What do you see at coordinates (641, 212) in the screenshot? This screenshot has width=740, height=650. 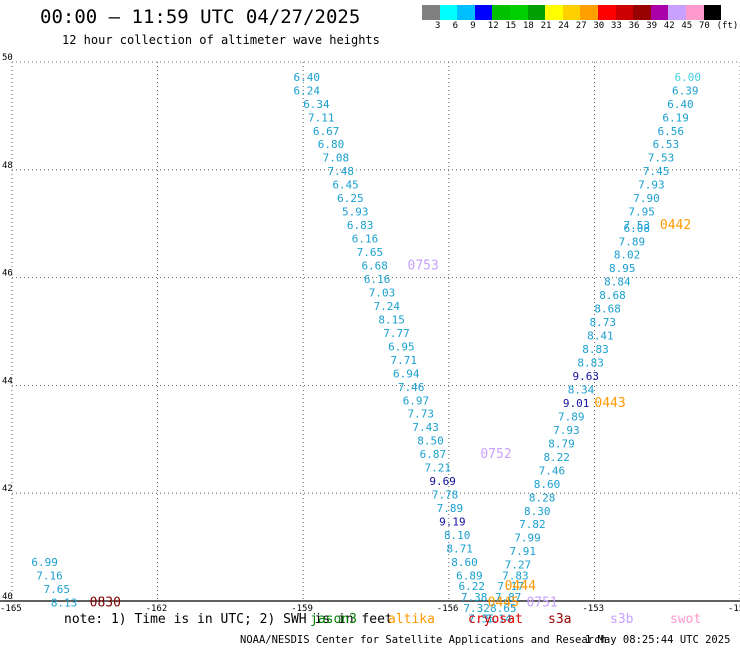 I see `wave-height-value: 7.95` at bounding box center [641, 212].